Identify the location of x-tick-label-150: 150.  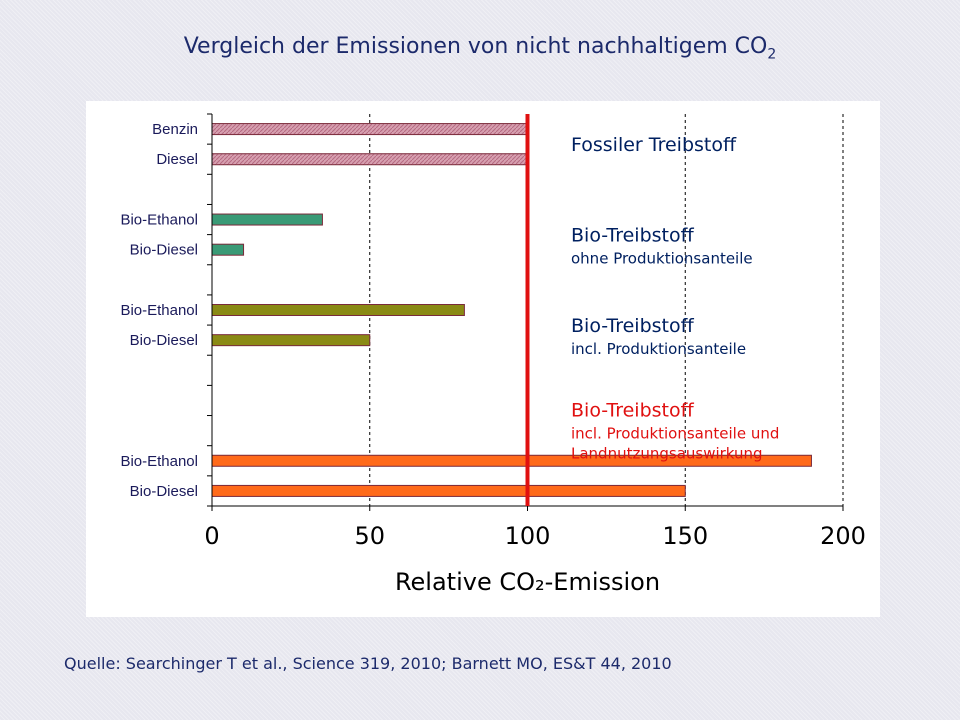
(685, 536).